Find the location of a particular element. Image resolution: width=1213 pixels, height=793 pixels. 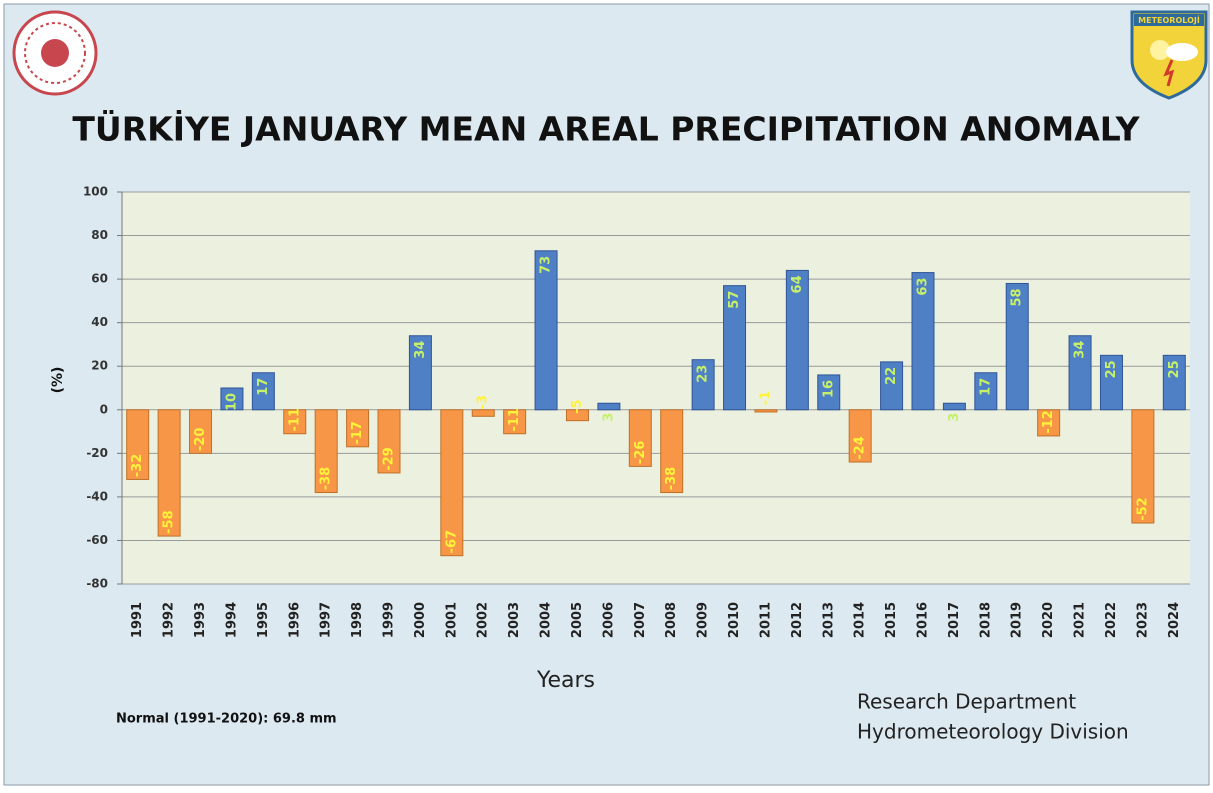

x-tick-label: 2022 is located at coordinates (1111, 620).